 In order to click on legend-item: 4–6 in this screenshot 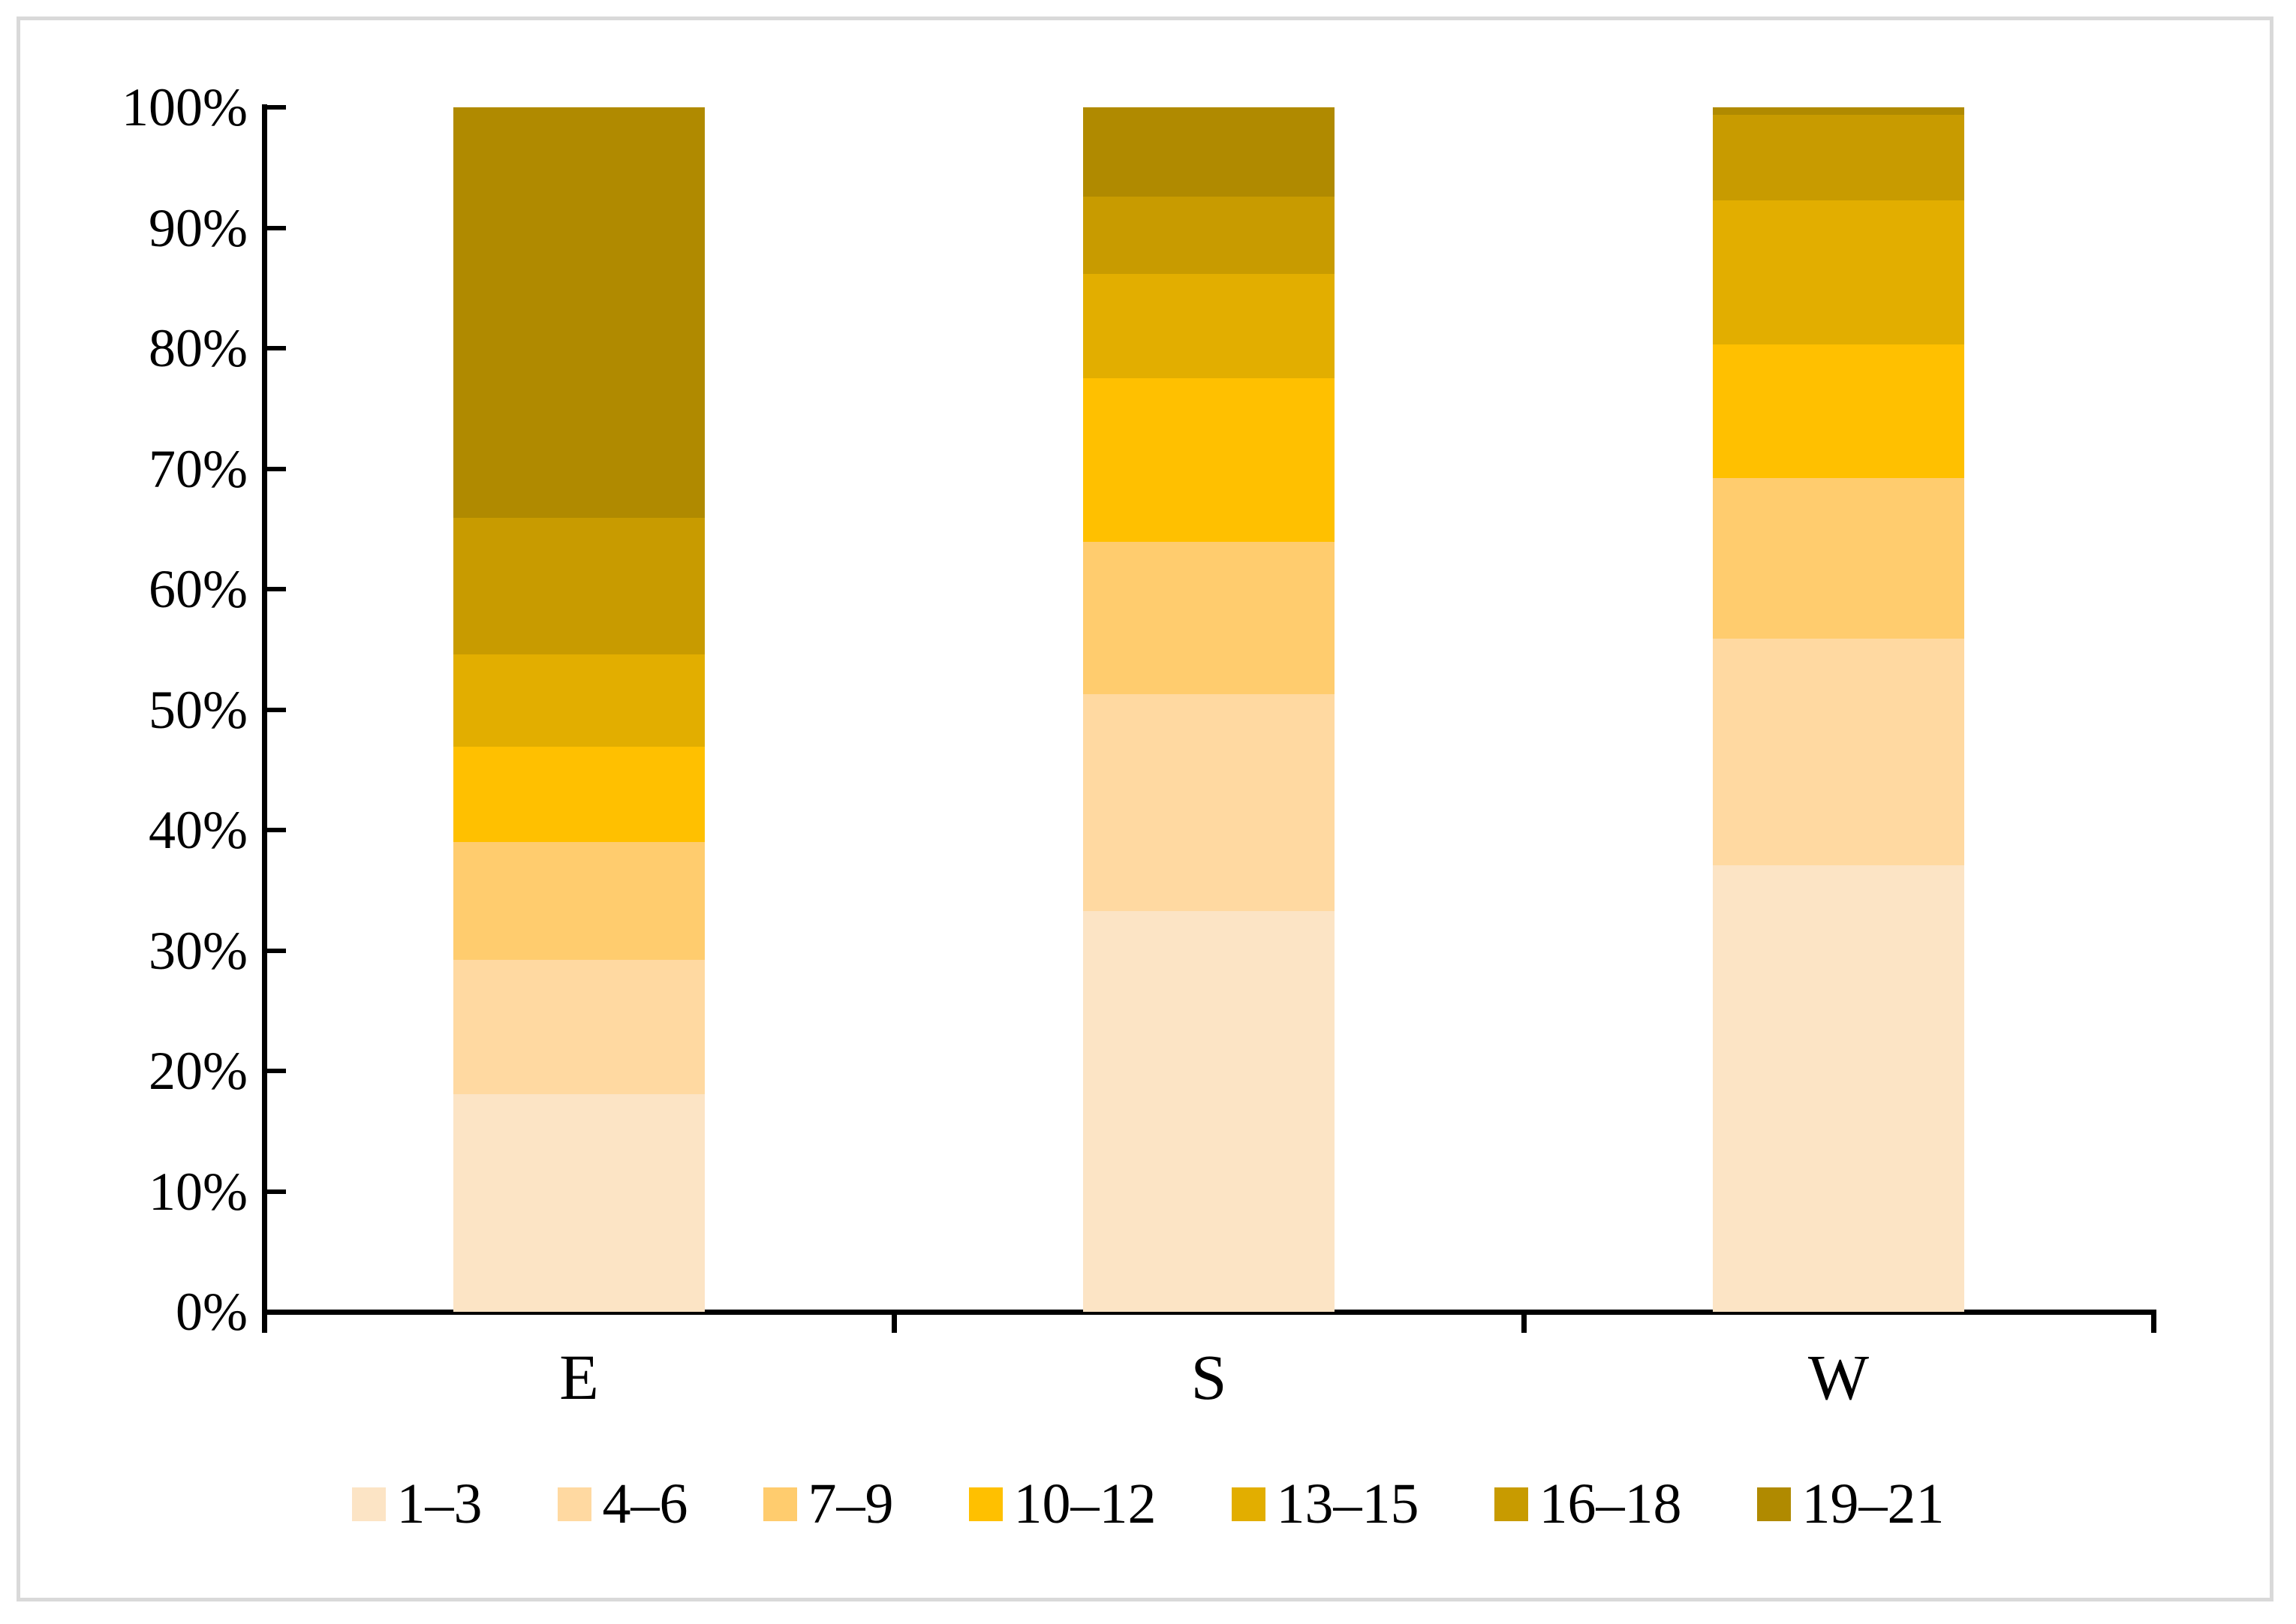, I will do `click(622, 1503)`.